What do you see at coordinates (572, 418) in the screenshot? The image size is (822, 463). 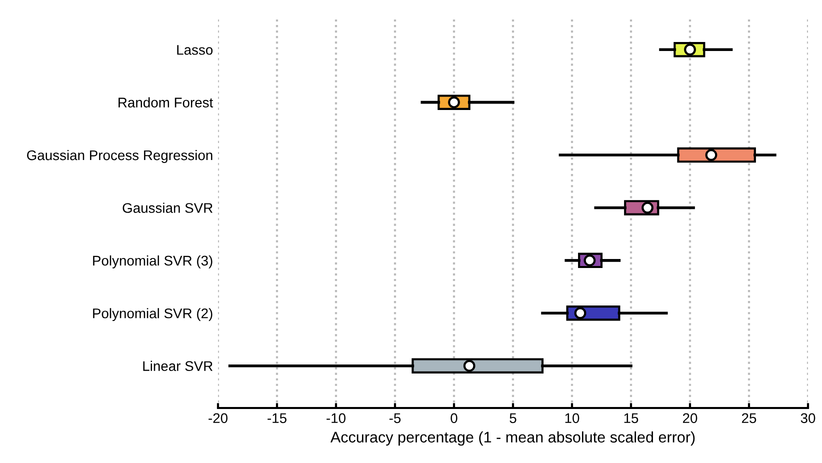 I see `x-tick-label: 10` at bounding box center [572, 418].